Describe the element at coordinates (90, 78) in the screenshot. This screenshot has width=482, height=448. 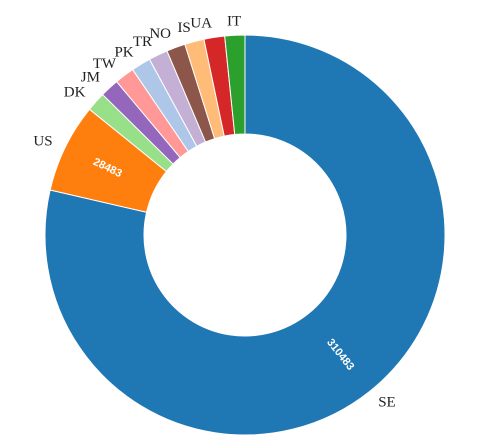
I see `category-label-jm: JM` at that location.